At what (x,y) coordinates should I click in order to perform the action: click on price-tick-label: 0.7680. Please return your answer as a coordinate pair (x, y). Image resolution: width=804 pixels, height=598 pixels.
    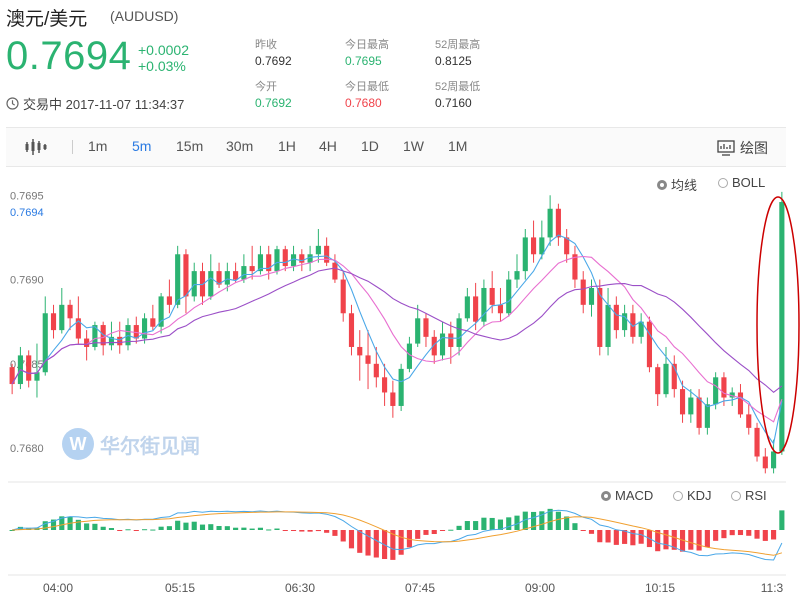
    Looking at the image, I should click on (27, 449).